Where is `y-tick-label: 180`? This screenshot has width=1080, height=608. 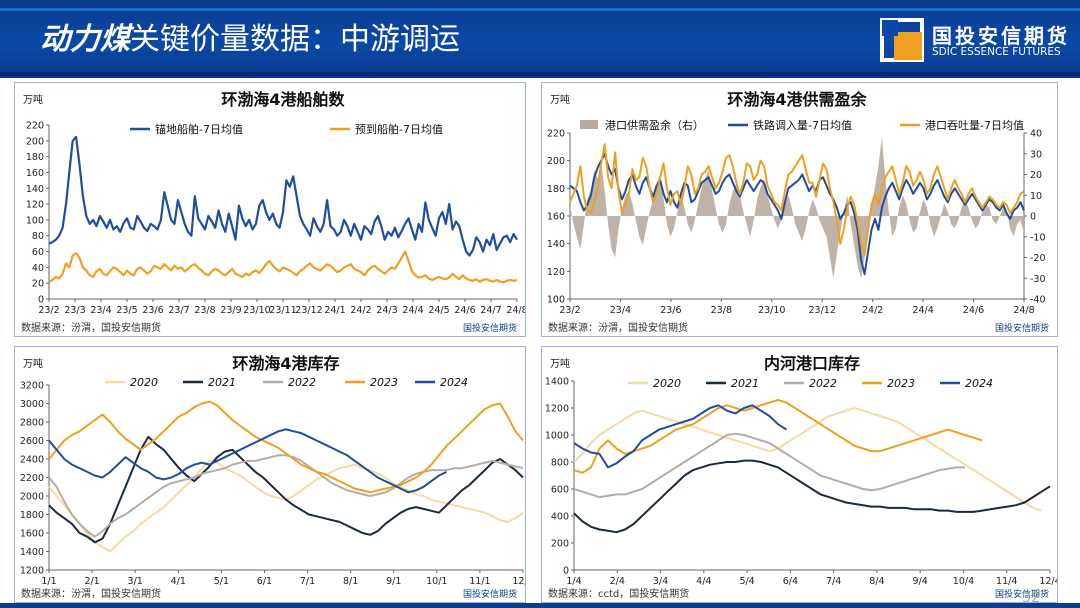
y-tick-label: 180 is located at coordinates (35, 157).